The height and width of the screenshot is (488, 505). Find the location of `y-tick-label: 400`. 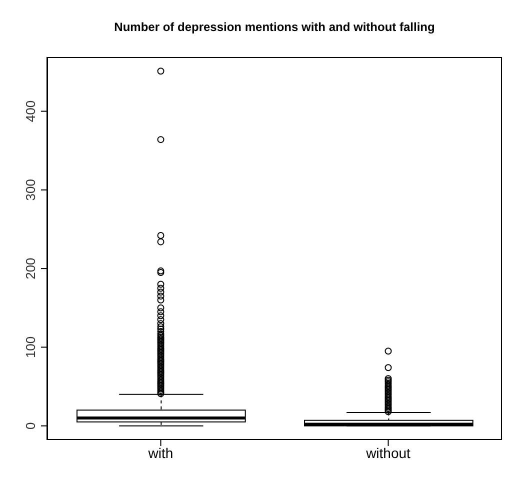

y-tick-label: 400 is located at coordinates (30, 111).